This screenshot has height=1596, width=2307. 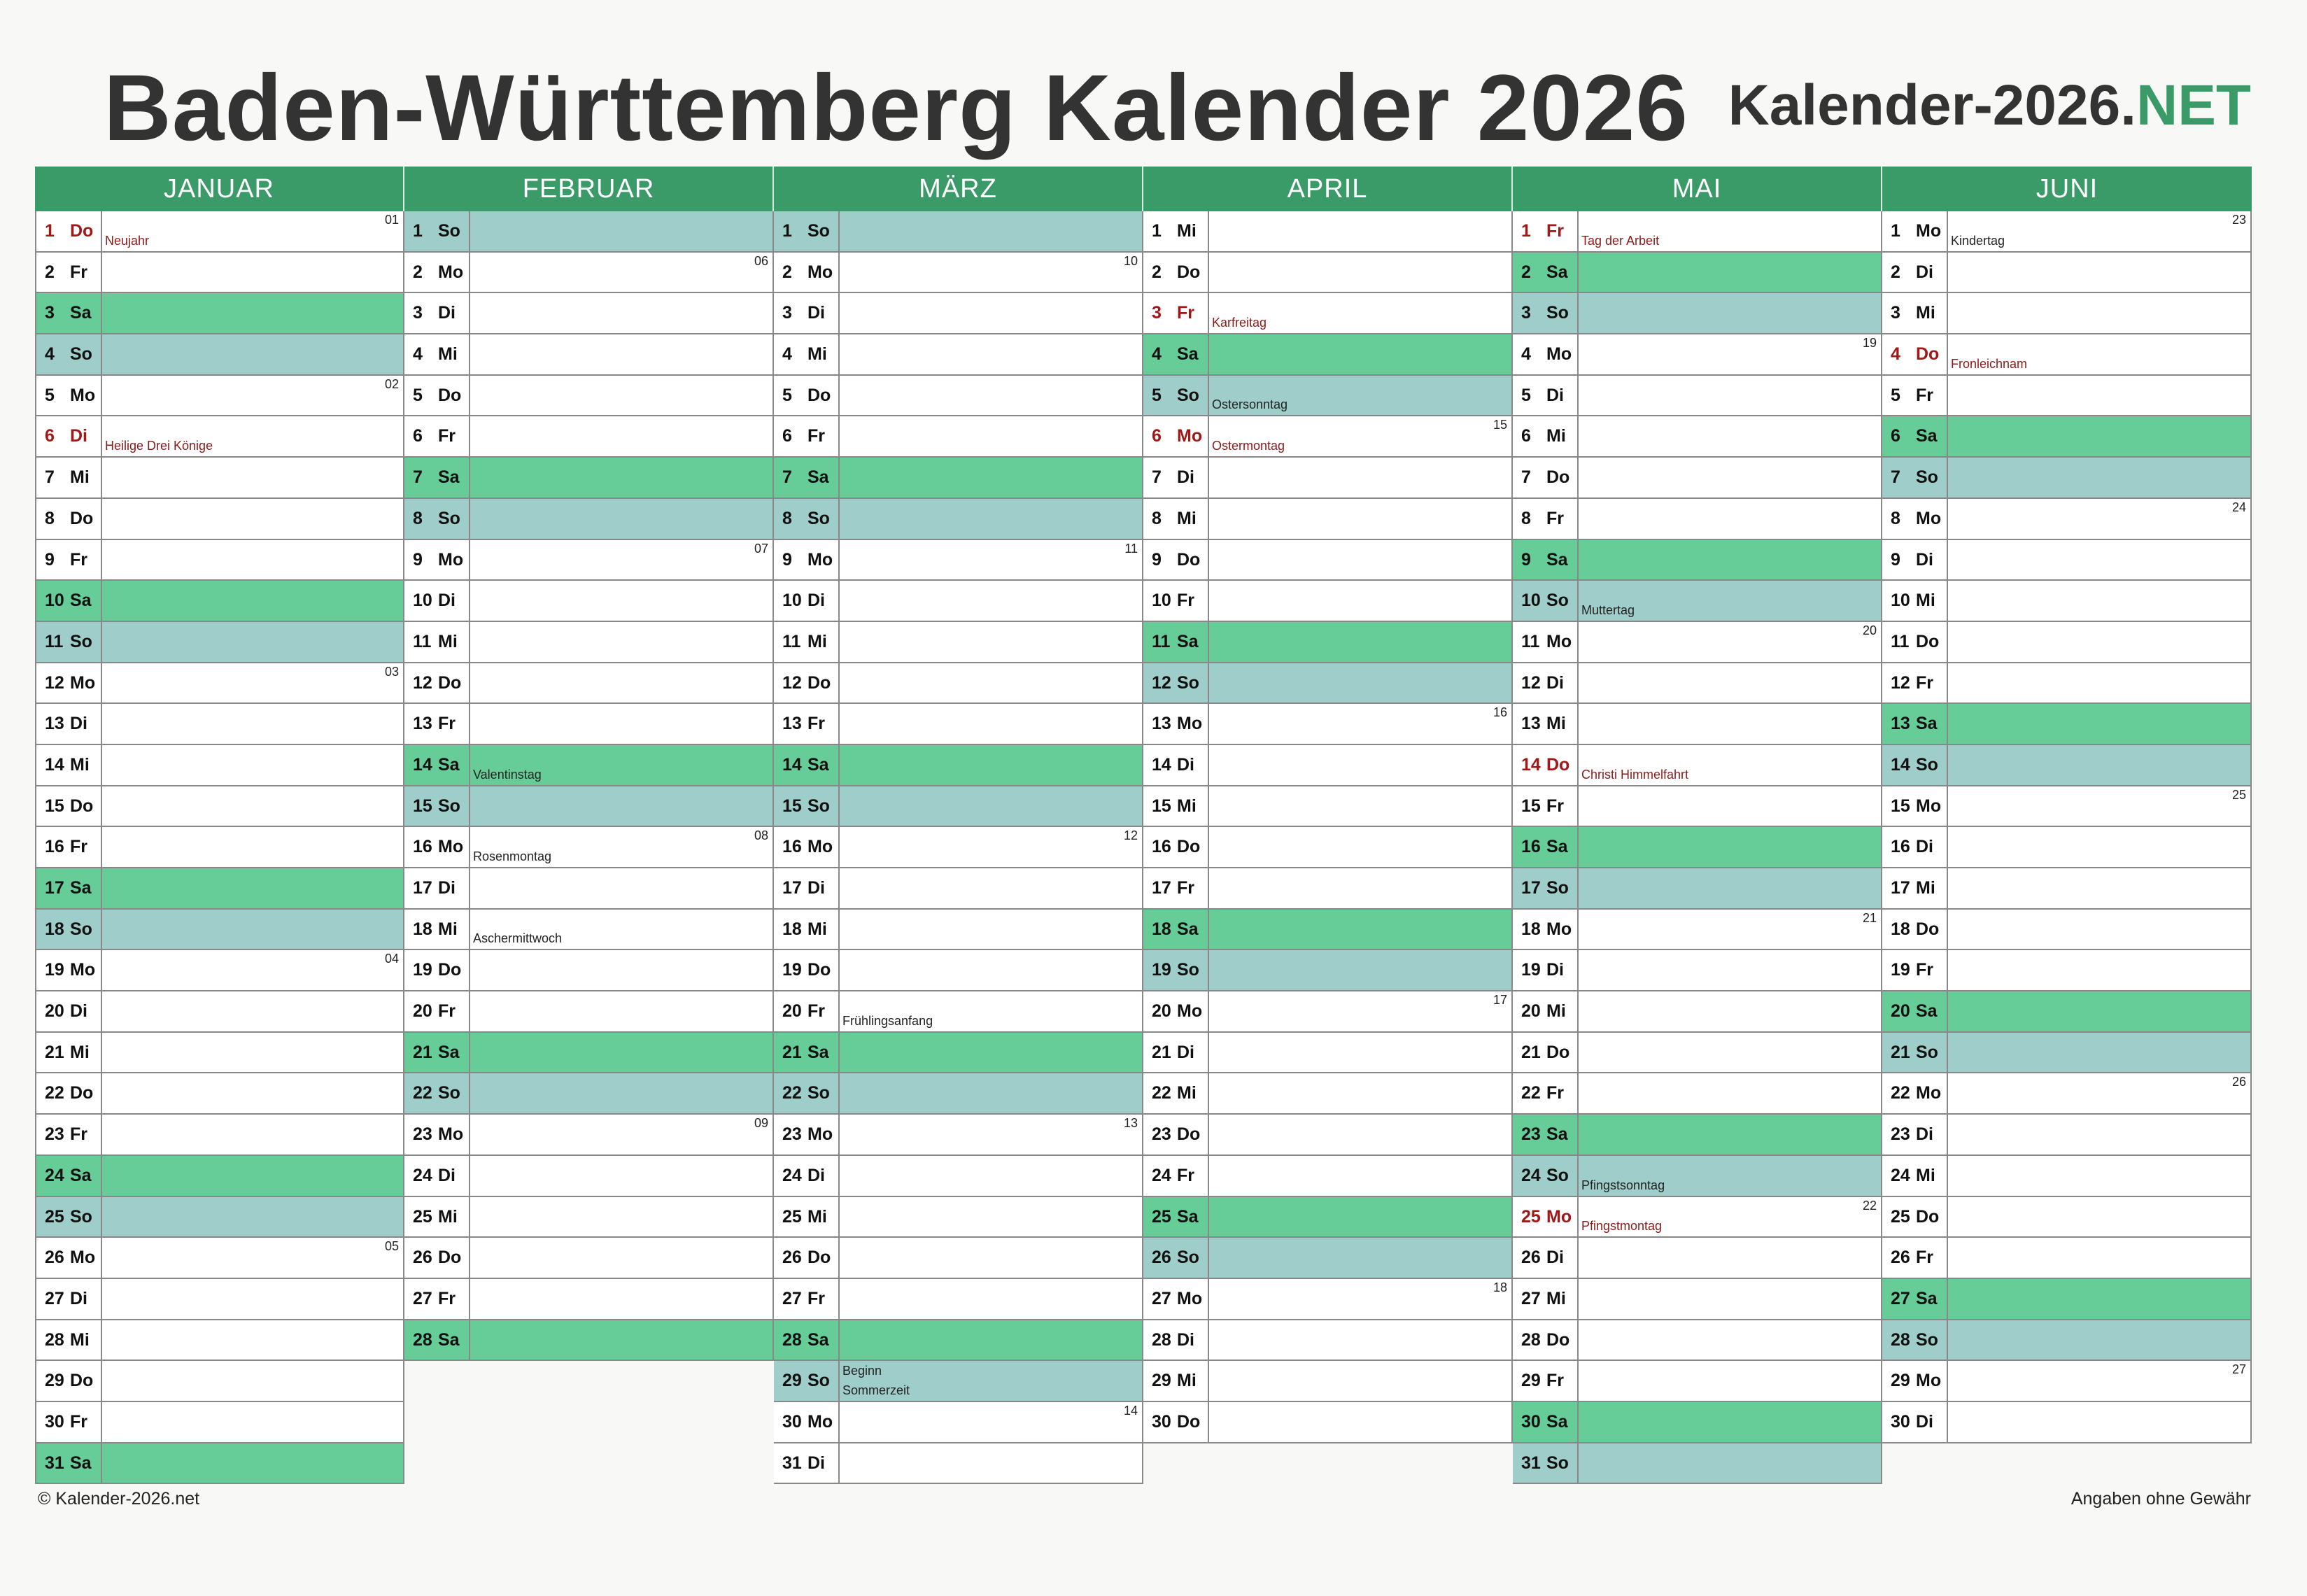 What do you see at coordinates (1697, 1464) in the screenshot?
I see `day-row: 31 So` at bounding box center [1697, 1464].